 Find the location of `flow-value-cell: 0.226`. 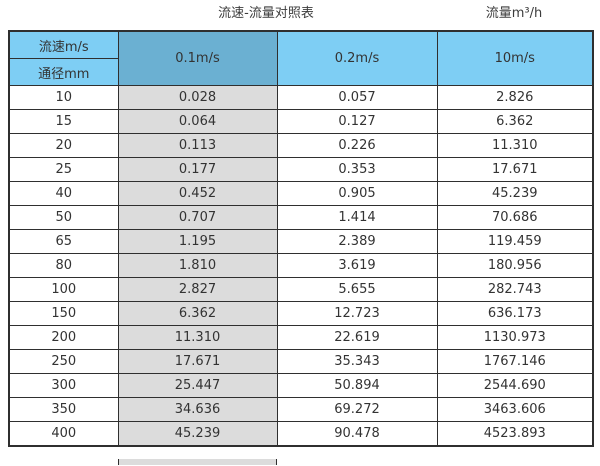

flow-value-cell: 0.226 is located at coordinates (357, 145).